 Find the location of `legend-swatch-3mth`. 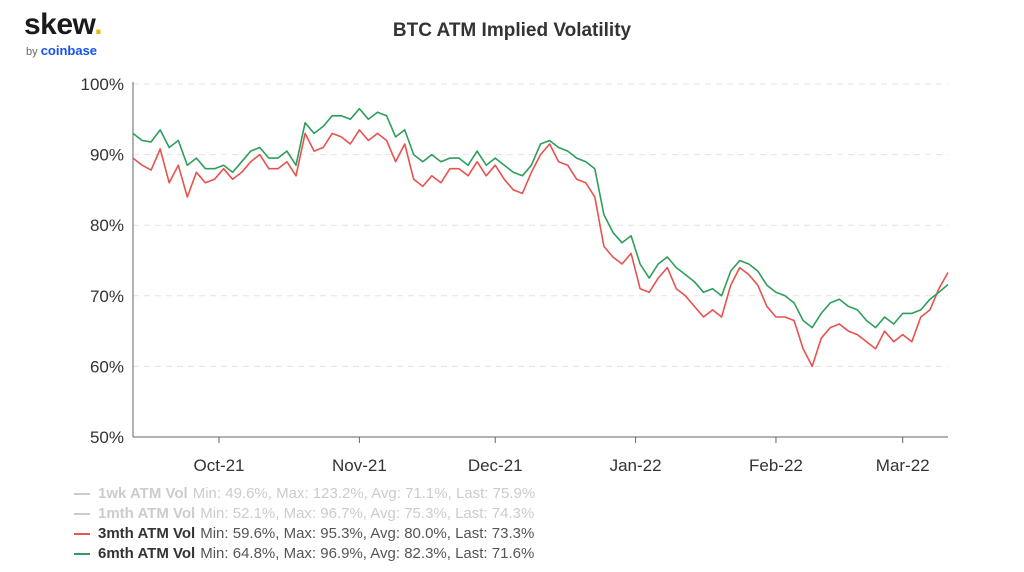

legend-swatch-3mth is located at coordinates (82, 534).